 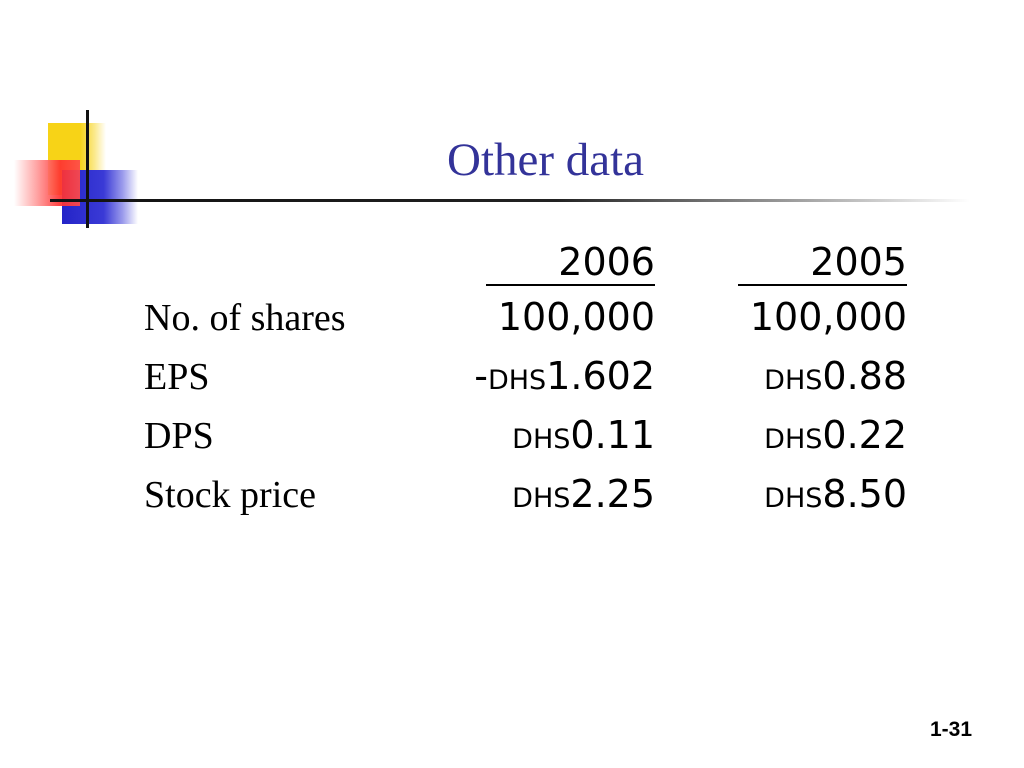 What do you see at coordinates (950, 729) in the screenshot?
I see `page-number: 1-31` at bounding box center [950, 729].